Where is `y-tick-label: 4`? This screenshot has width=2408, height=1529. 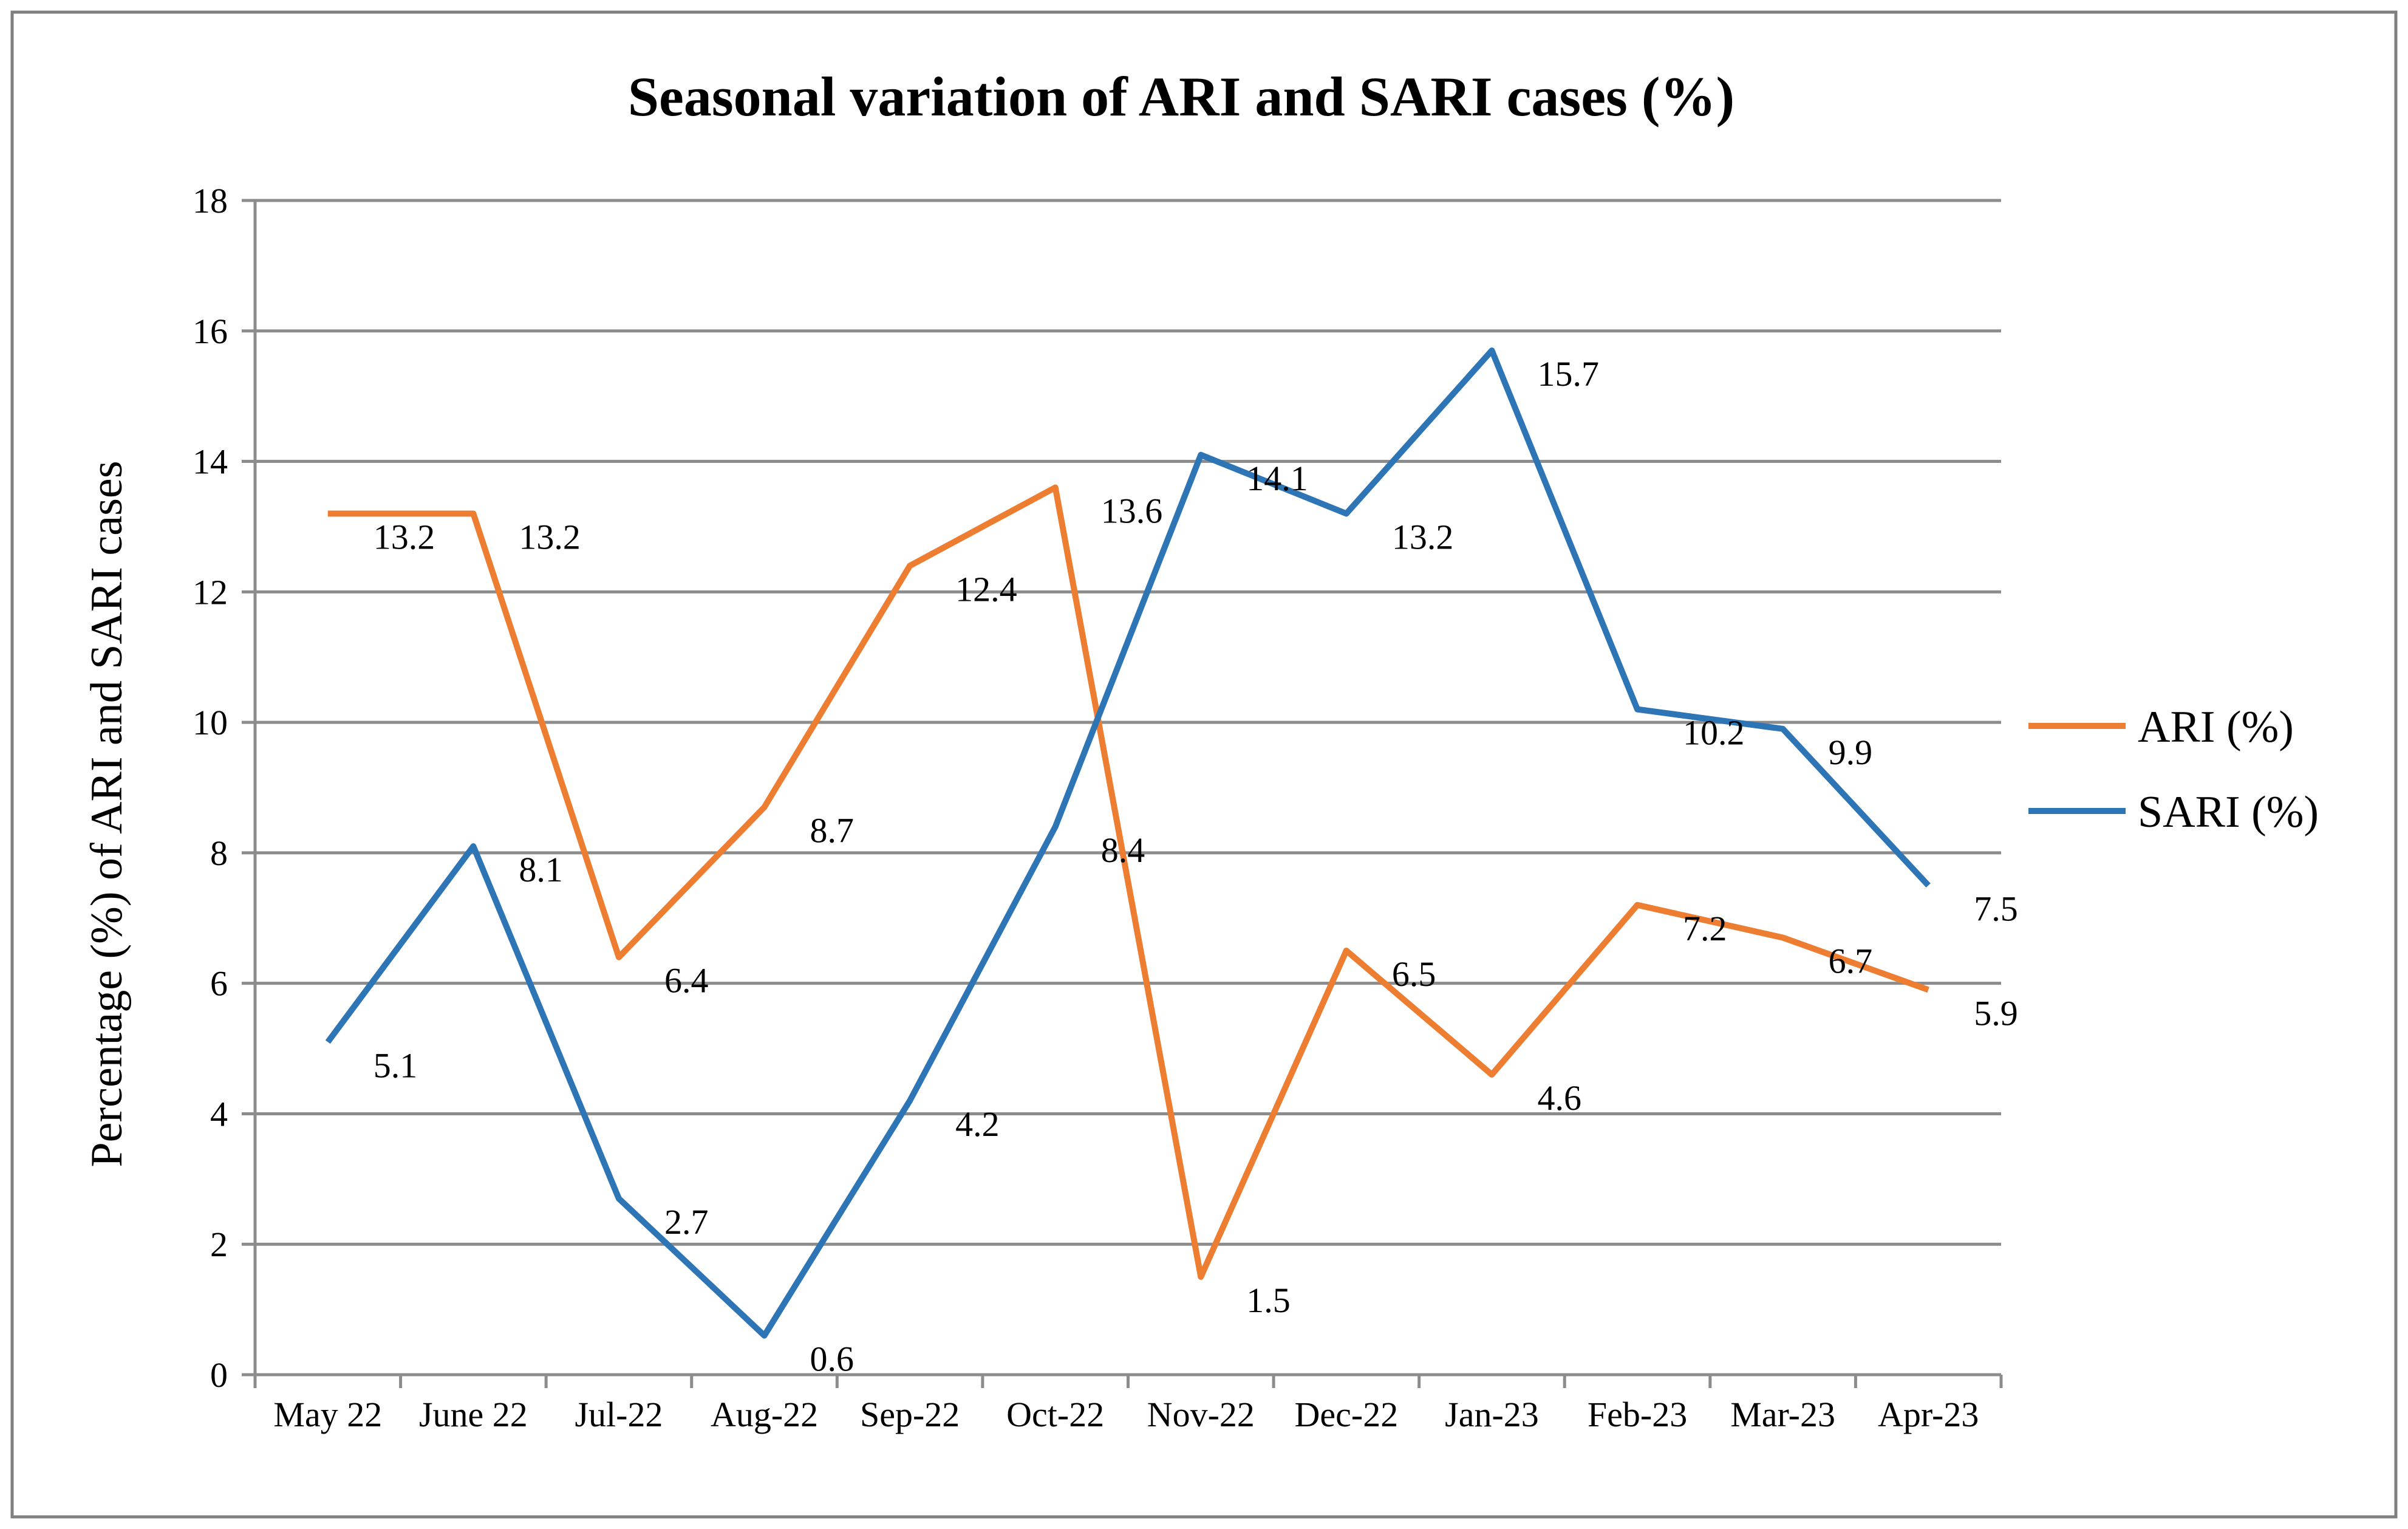
y-tick-label: 4 is located at coordinates (219, 1114).